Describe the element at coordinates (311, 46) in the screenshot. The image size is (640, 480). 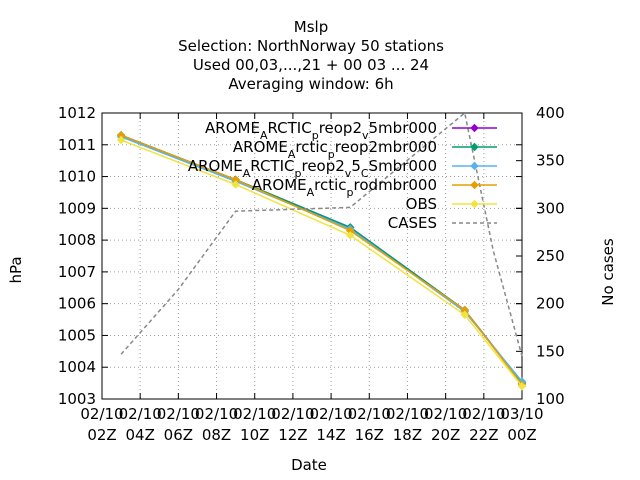
I see `title-line: Selection: NorthNorway 50 stations` at that location.